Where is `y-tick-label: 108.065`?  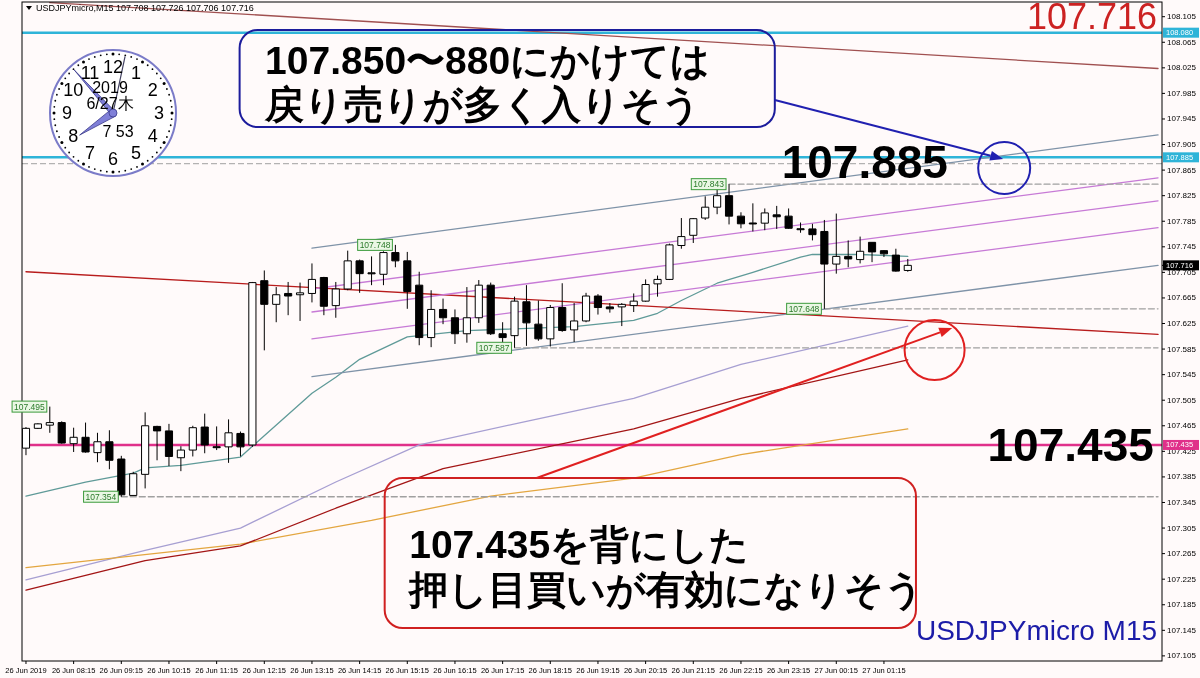
y-tick-label: 108.065 is located at coordinates (1182, 42).